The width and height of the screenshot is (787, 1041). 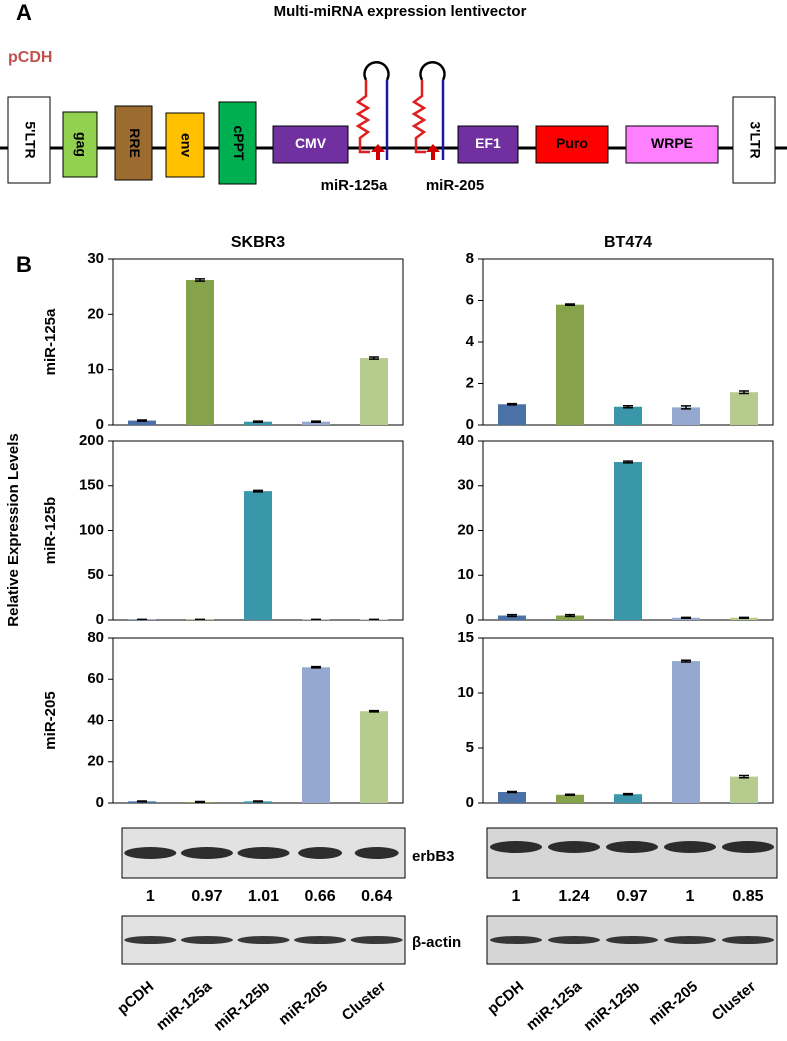 What do you see at coordinates (470, 747) in the screenshot?
I see `y-tick-label: 5` at bounding box center [470, 747].